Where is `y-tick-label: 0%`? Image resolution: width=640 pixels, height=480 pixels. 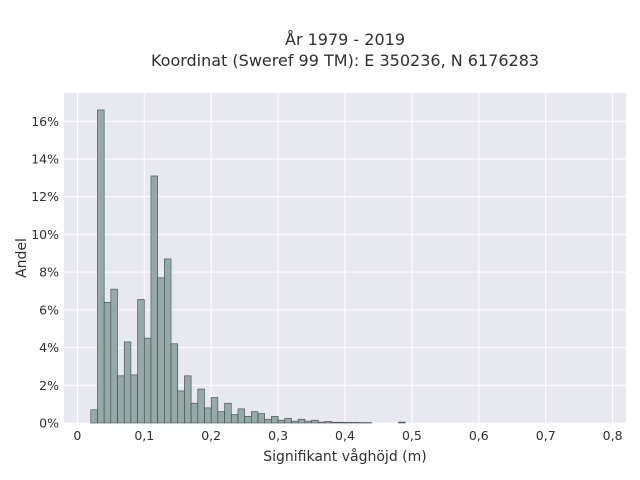
y-tick-label: 0% is located at coordinates (49, 423).